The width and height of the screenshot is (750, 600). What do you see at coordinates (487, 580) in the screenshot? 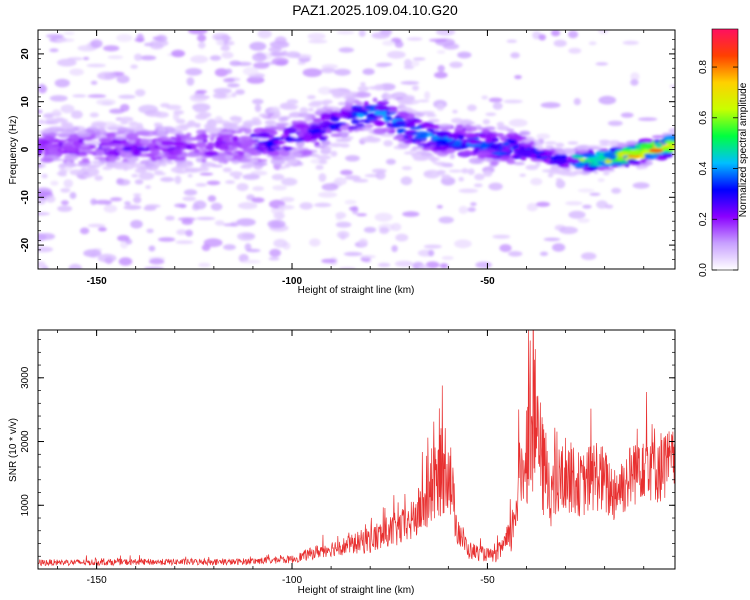
I see `snr-xtick-label: -50` at bounding box center [487, 580].